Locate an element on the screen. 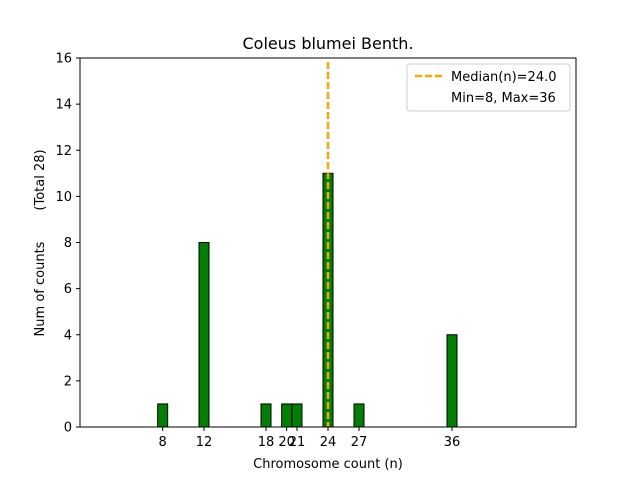  y-tick-label: 8 is located at coordinates (68, 243).